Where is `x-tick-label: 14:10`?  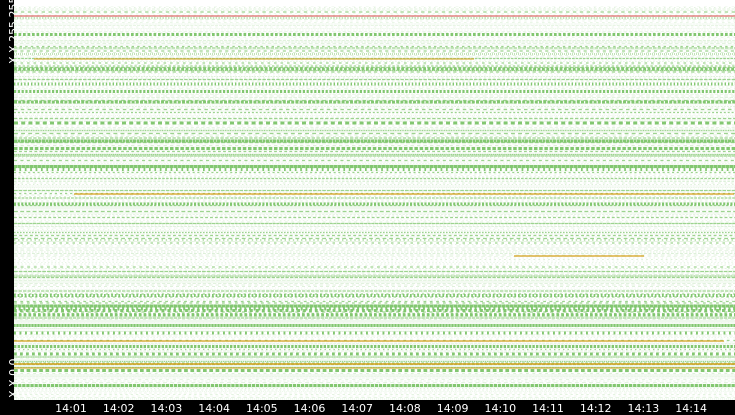 x-tick-label: 14:10 is located at coordinates (500, 408).